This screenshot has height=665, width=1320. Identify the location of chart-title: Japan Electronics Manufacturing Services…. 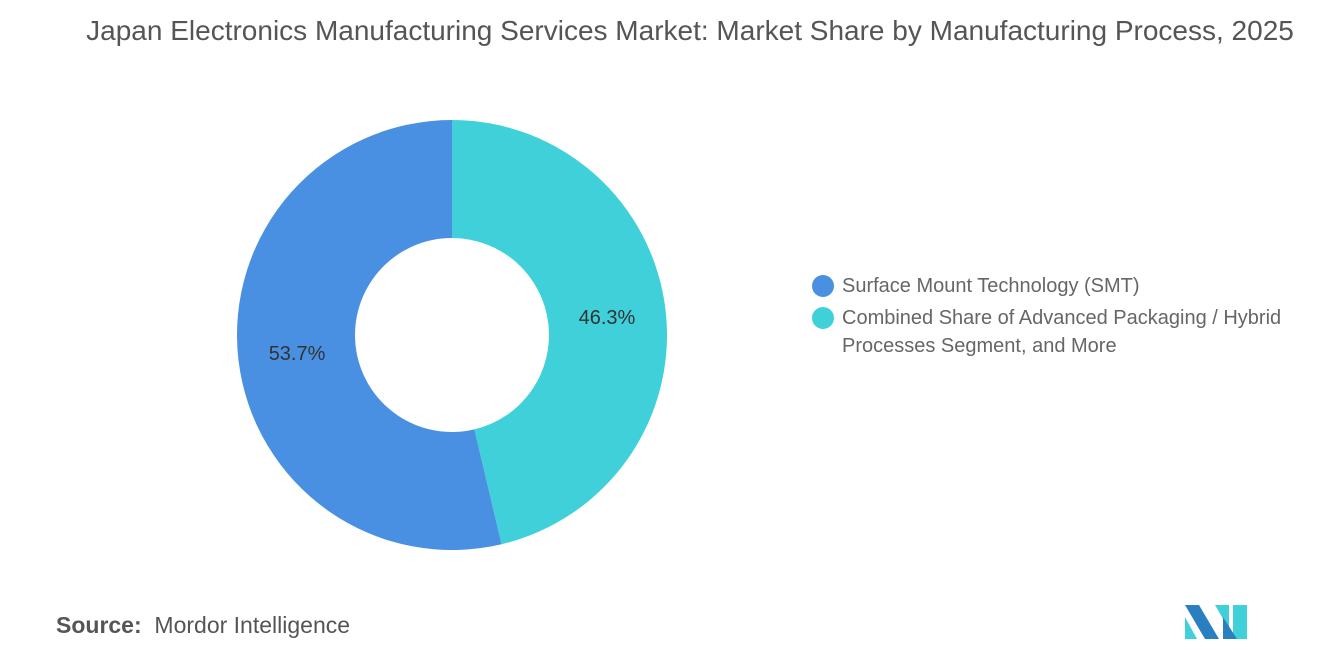
(690, 30).